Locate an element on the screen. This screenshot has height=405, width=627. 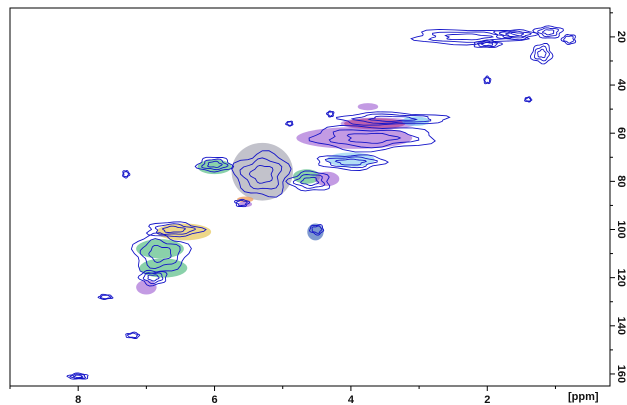
highlight-region-green is located at coordinates (160, 249).